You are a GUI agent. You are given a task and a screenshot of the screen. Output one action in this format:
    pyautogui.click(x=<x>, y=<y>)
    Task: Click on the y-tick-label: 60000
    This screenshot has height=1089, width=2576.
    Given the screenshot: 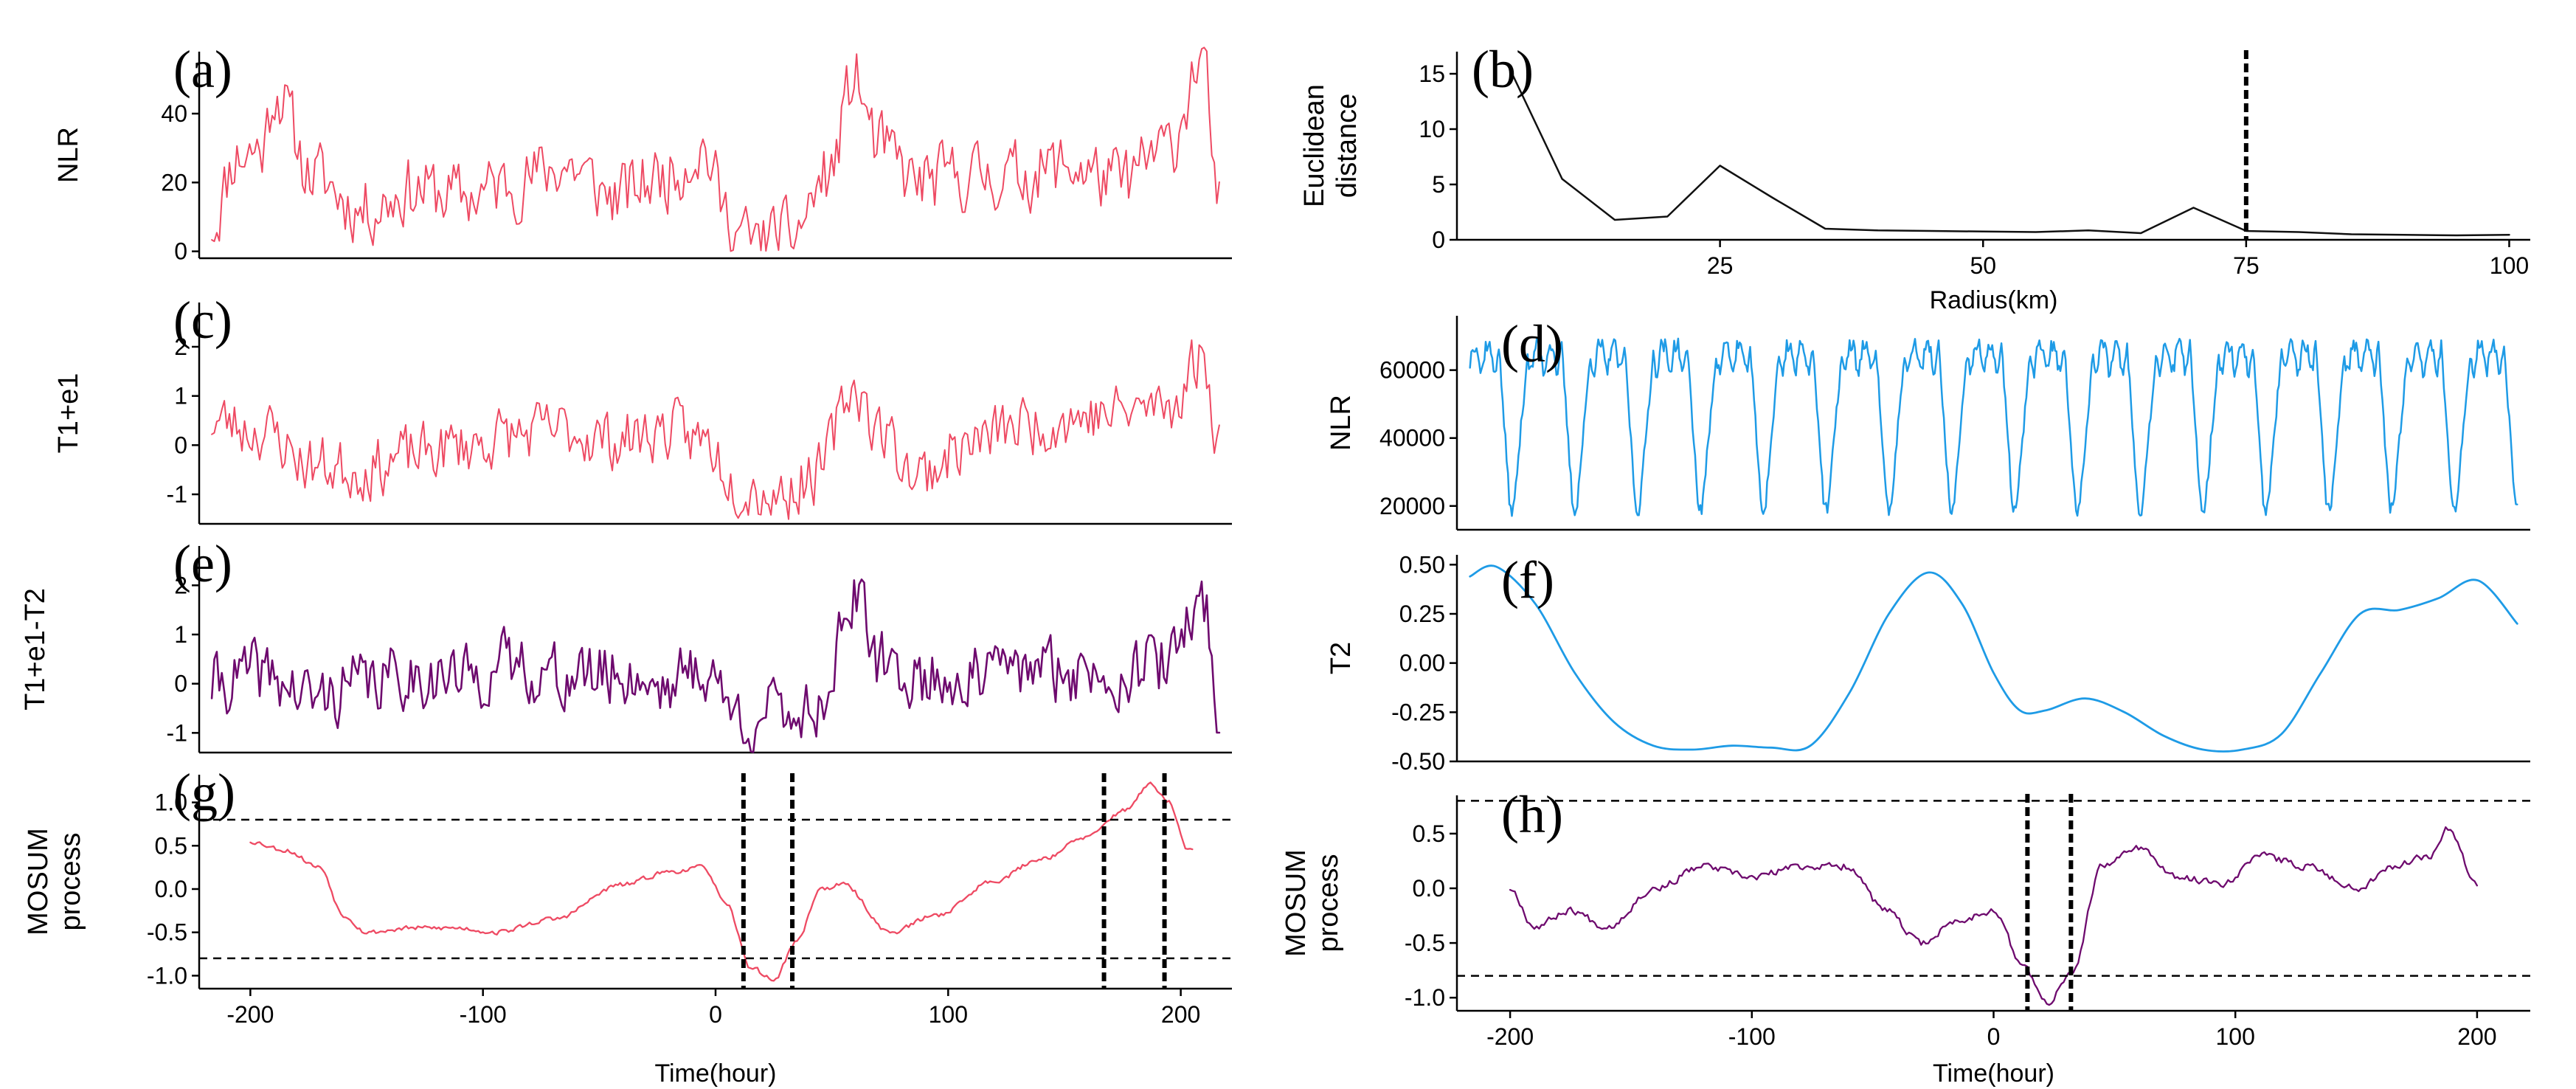 What is the action you would take?
    pyautogui.click(x=1412, y=370)
    